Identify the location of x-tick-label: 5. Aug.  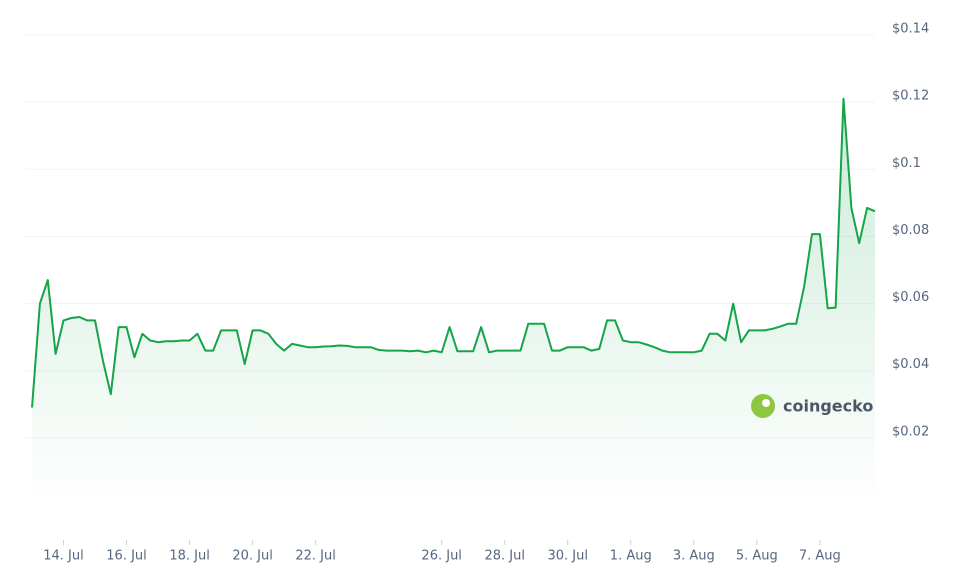
(757, 556).